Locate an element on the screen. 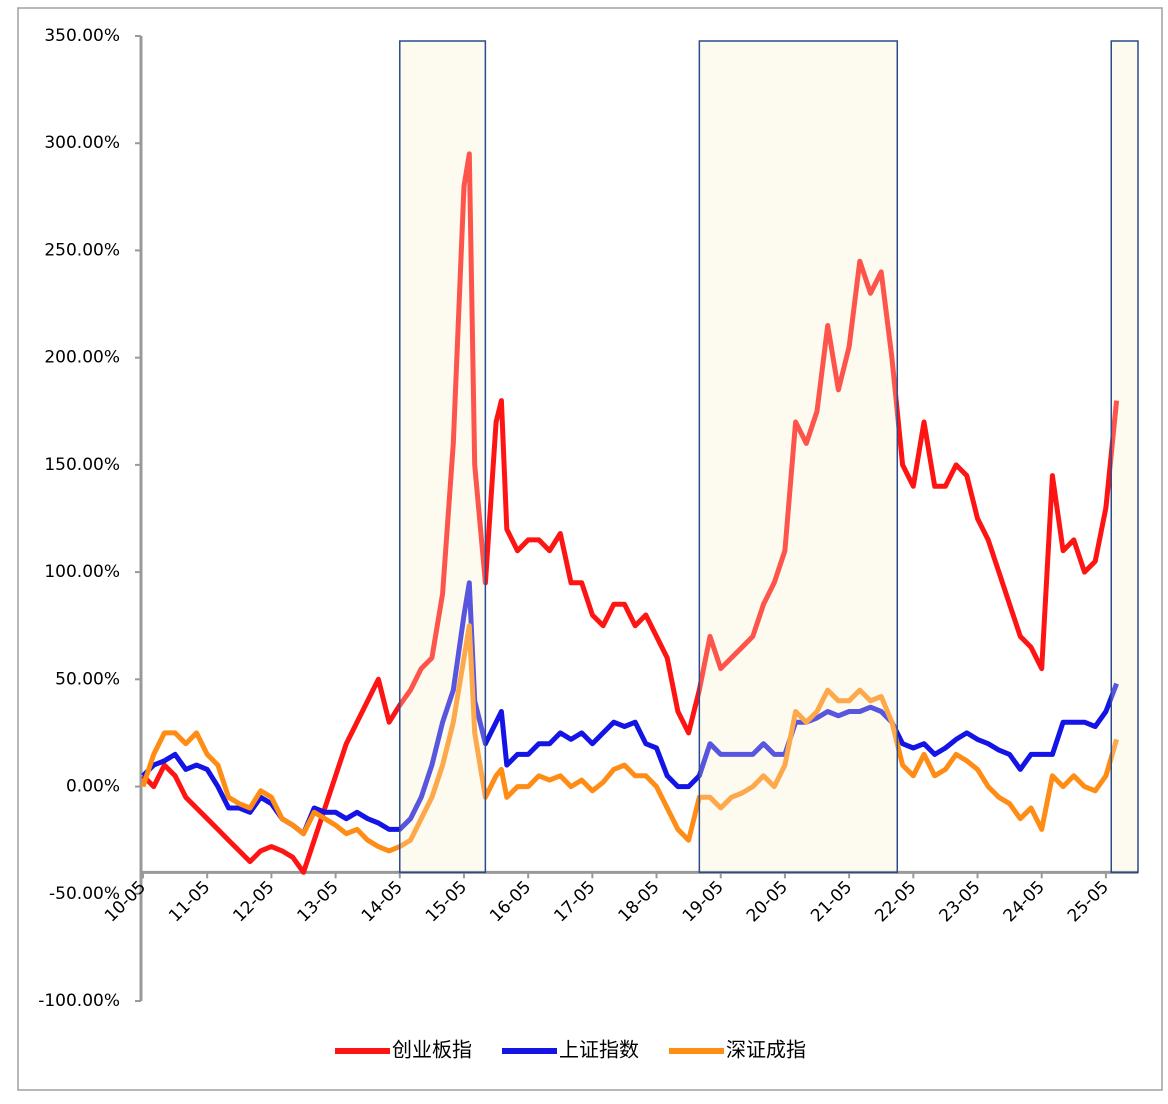  legend-label: 上证指数 is located at coordinates (599, 1050).